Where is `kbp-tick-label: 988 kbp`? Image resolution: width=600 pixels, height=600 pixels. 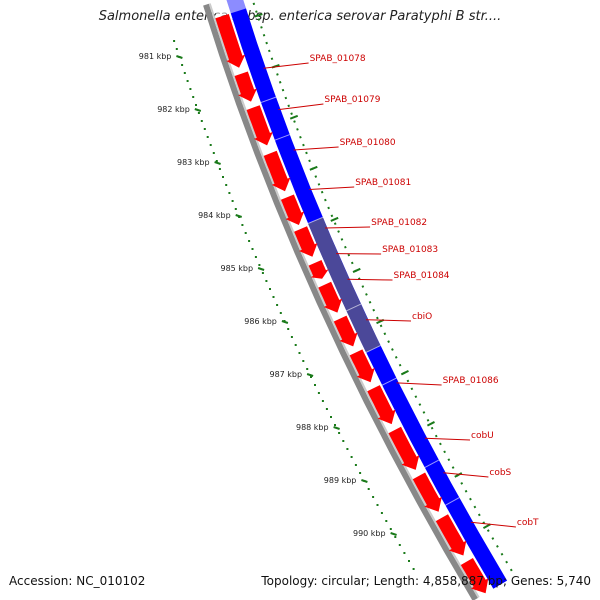 kbp-tick-label: 988 kbp is located at coordinates (312, 427).